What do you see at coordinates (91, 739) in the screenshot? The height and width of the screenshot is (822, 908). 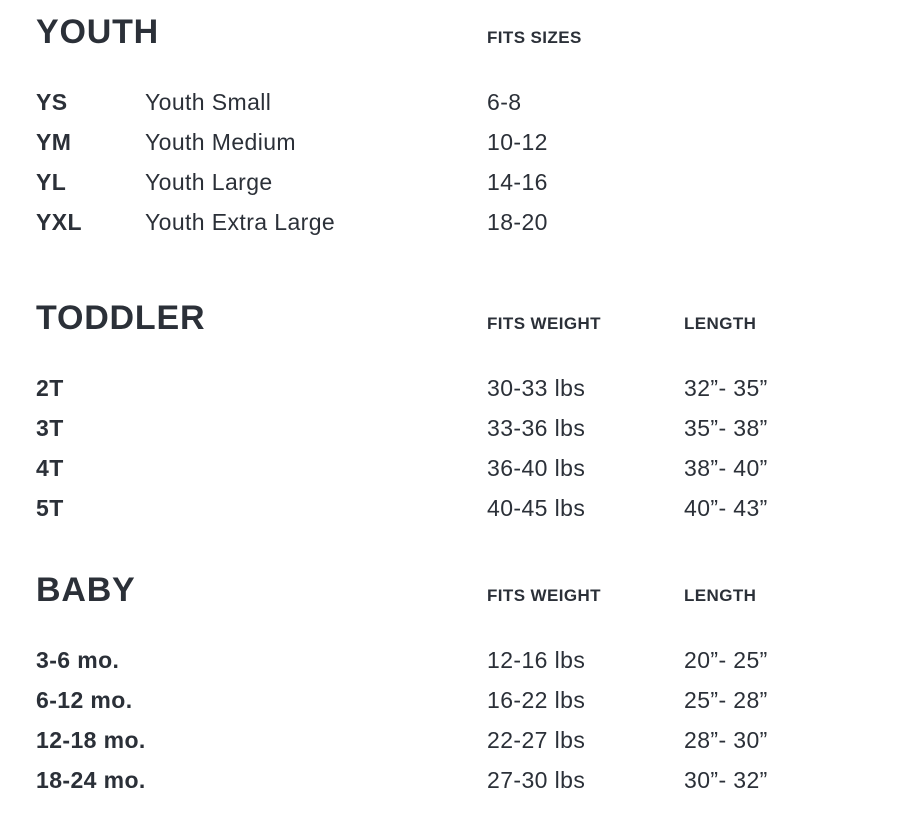 I see `size-code: 12-18 mo.` at bounding box center [91, 739].